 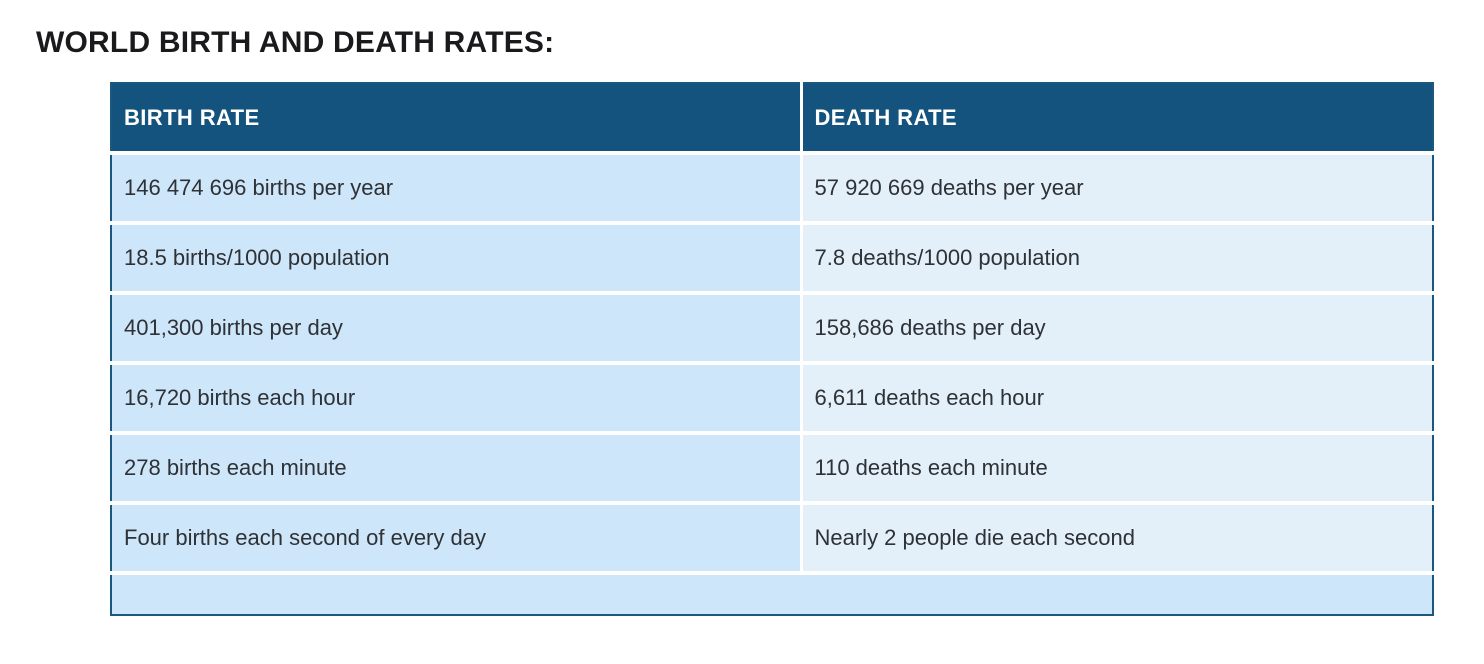 I want to click on death-rate-per-day-cell: 158,686 deaths per day, so click(x=1116, y=327).